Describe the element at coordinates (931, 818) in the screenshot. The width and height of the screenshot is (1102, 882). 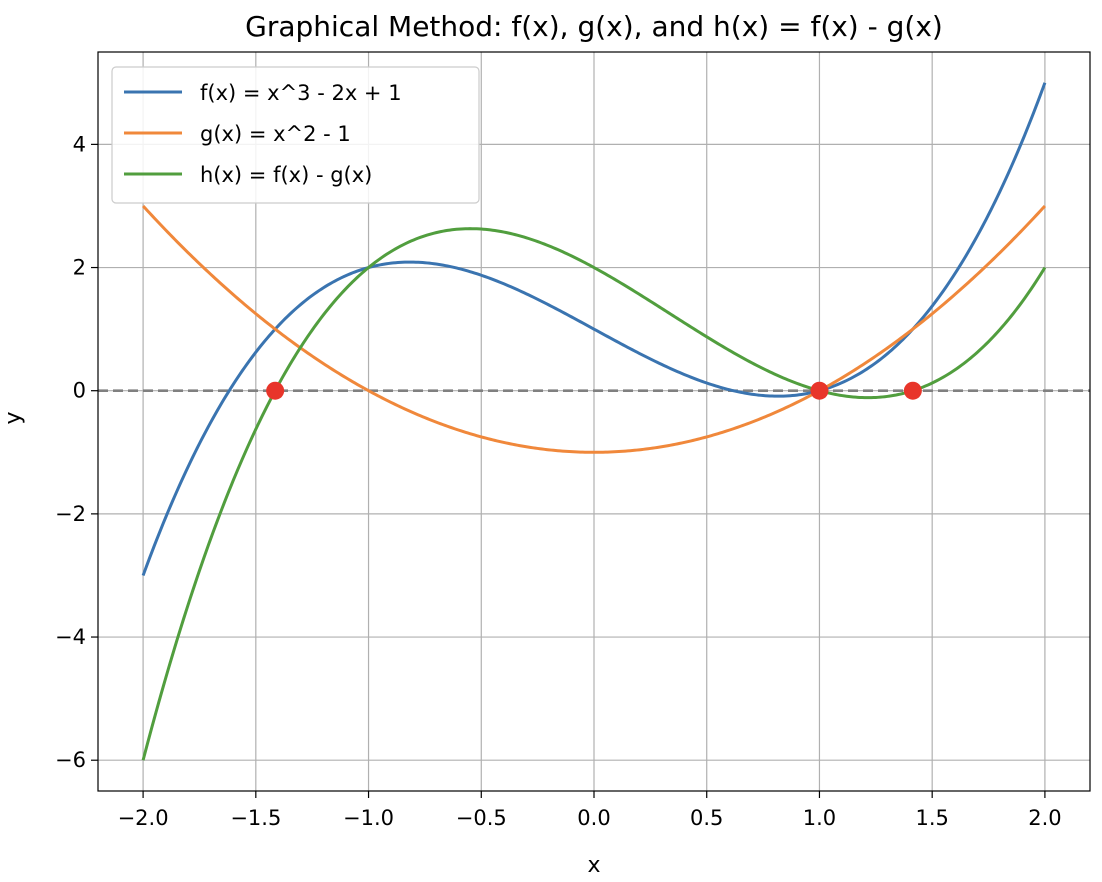
I see `x-tick-label: 1.5` at that location.